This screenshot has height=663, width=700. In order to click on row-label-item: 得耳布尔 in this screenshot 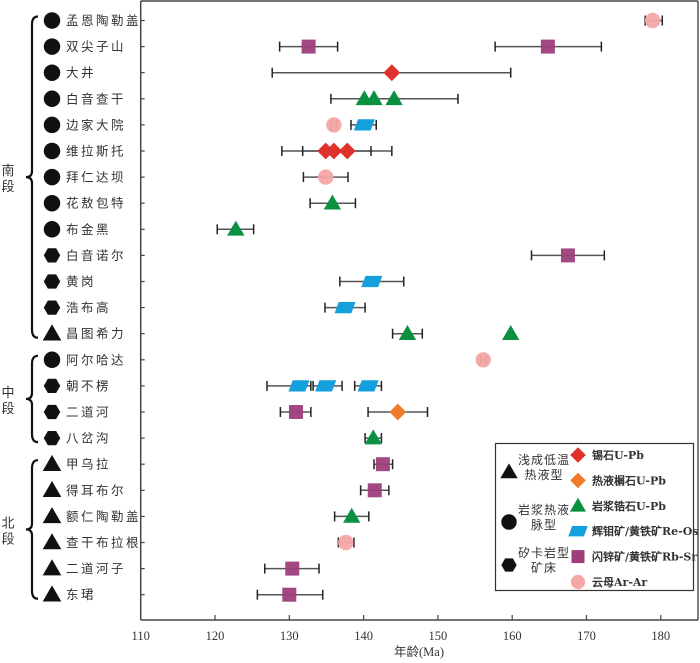, I will do `click(84, 489)`.